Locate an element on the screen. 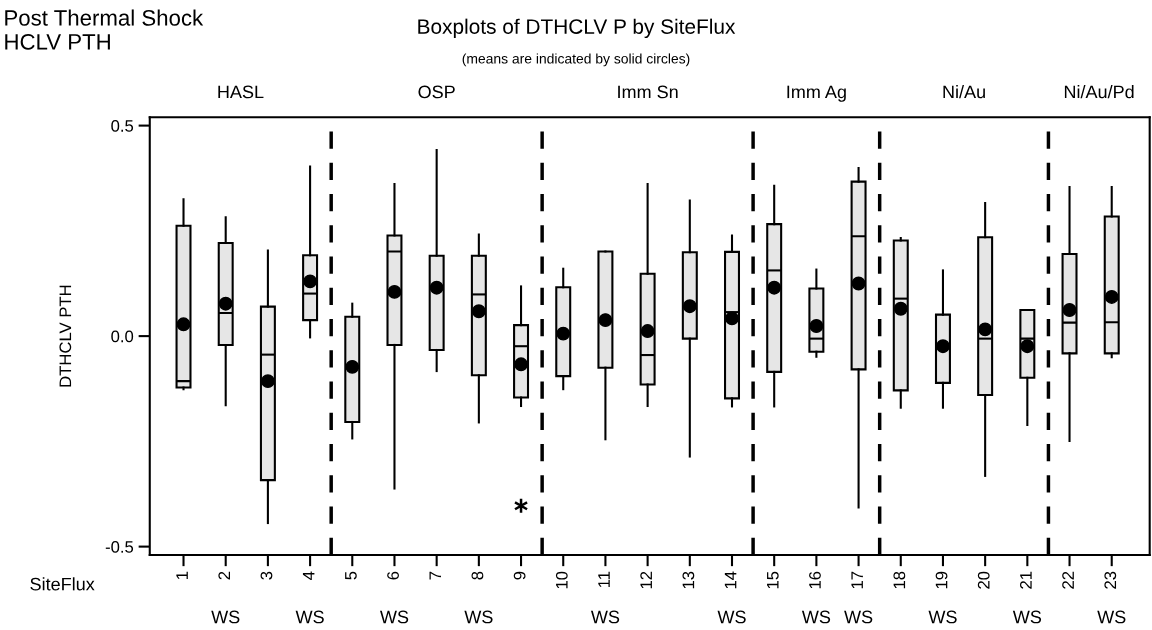  x-tick-label: 10 is located at coordinates (561, 580).